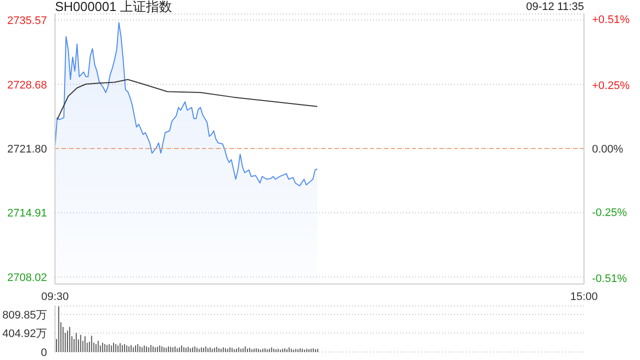 The width and height of the screenshot is (640, 360). I want to click on y2-tick-label: +0.25%, so click(611, 86).